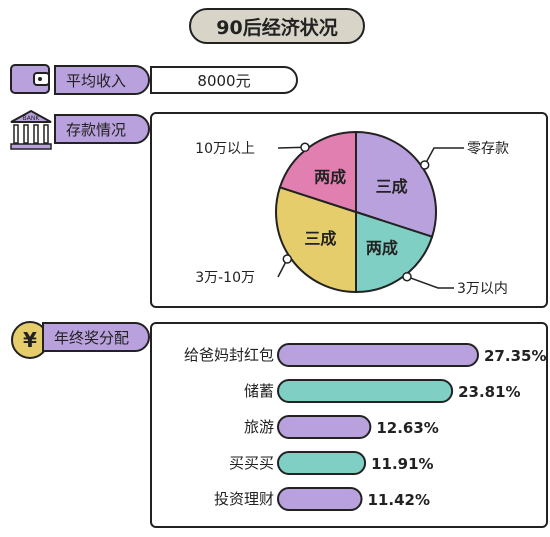 The height and width of the screenshot is (537, 550). Describe the element at coordinates (251, 463) in the screenshot. I see `bar-category-label: 买买买` at that location.